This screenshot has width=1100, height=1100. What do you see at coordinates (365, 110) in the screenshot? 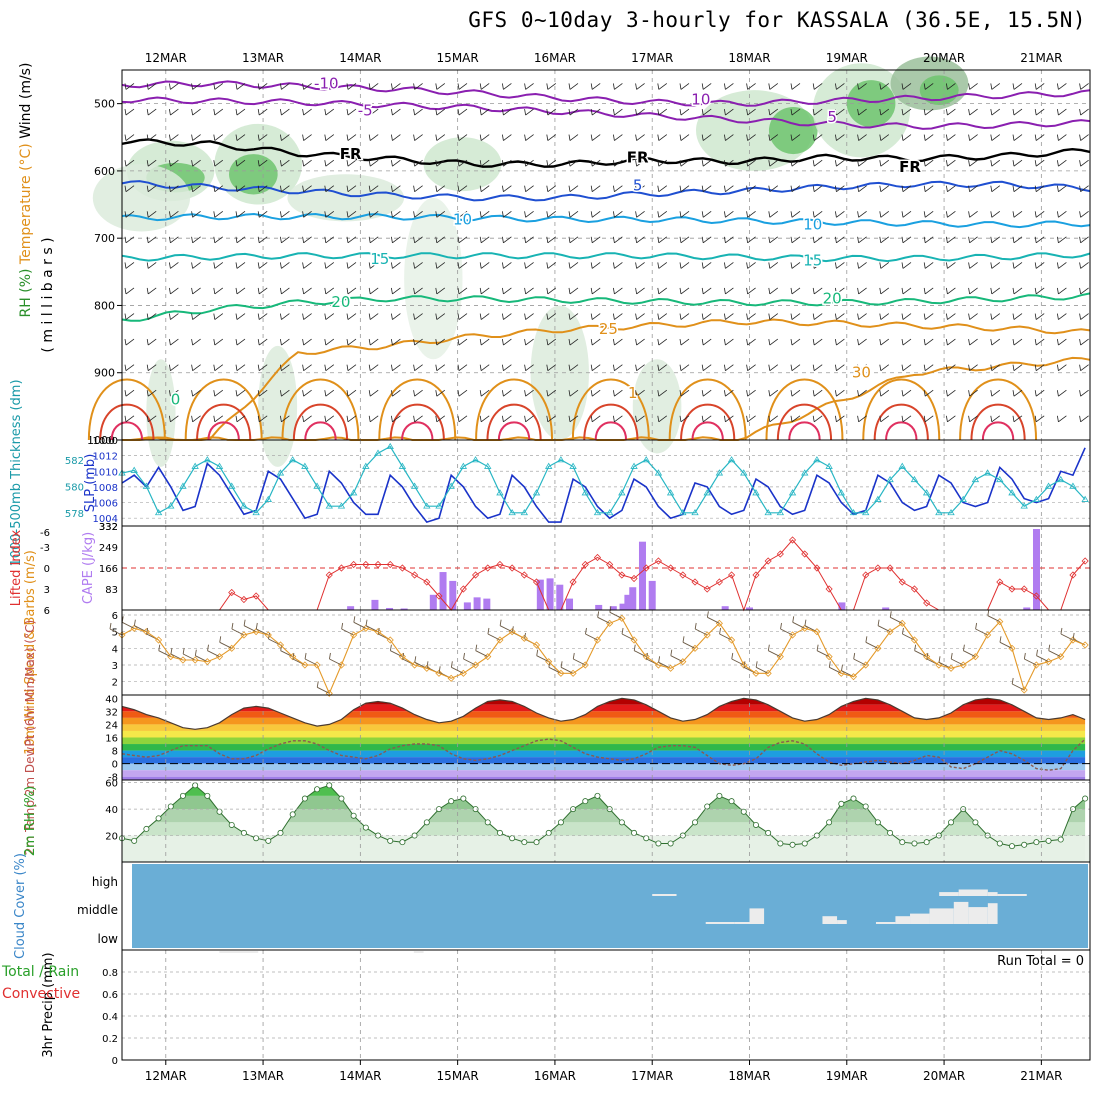
I see `contour-label: -5` at bounding box center [365, 110].